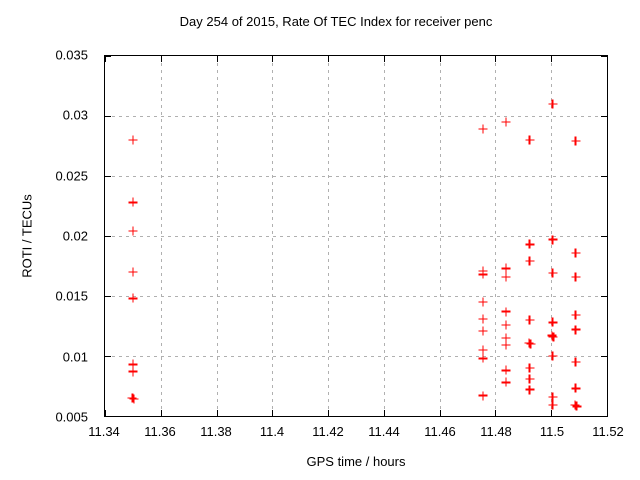 The width and height of the screenshot is (640, 480). What do you see at coordinates (328, 431) in the screenshot?
I see `x-tick-label: 11.42` at bounding box center [328, 431].